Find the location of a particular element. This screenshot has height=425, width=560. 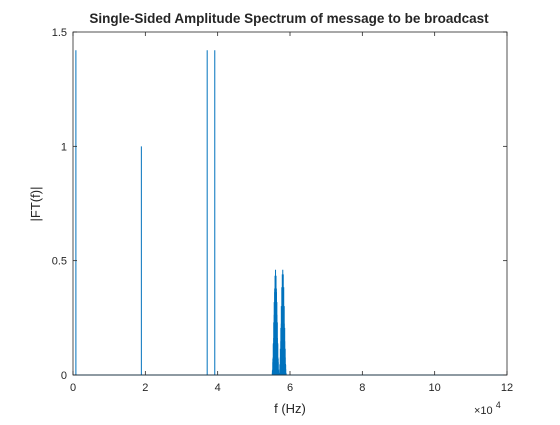

x-tick-label: 0 is located at coordinates (73, 388).